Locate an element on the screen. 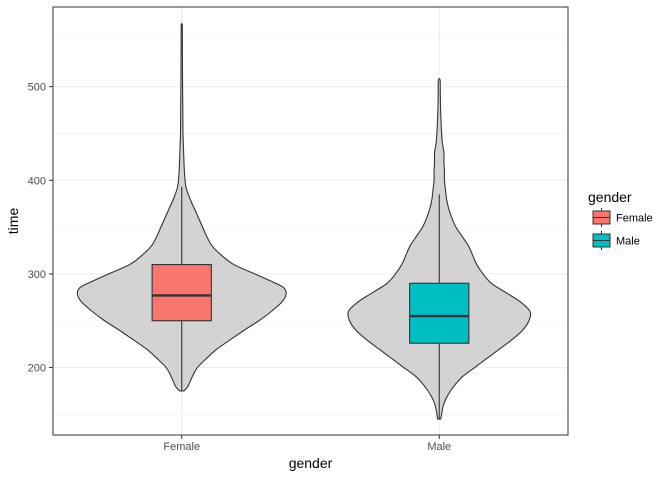 This screenshot has width=672, height=480. x-axis-title: gender is located at coordinates (311, 463).